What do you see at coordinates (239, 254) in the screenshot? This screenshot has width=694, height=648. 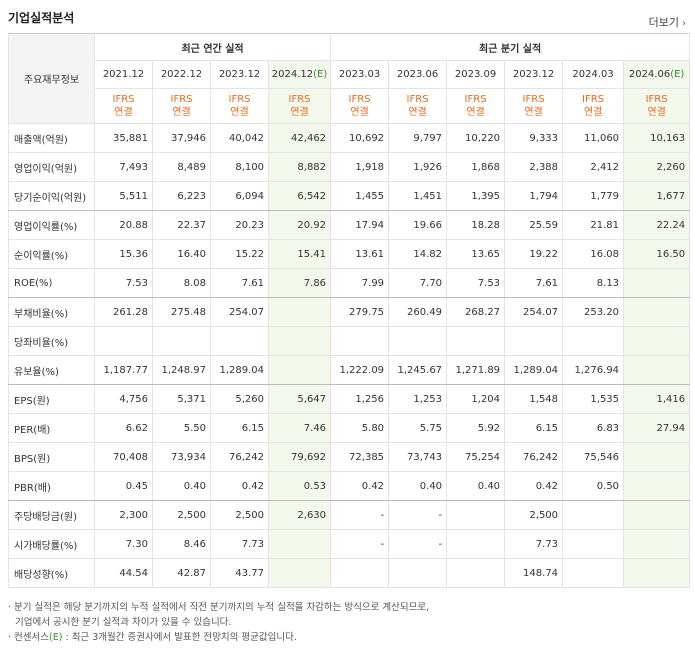 I see `table-cell: 15.22` at bounding box center [239, 254].